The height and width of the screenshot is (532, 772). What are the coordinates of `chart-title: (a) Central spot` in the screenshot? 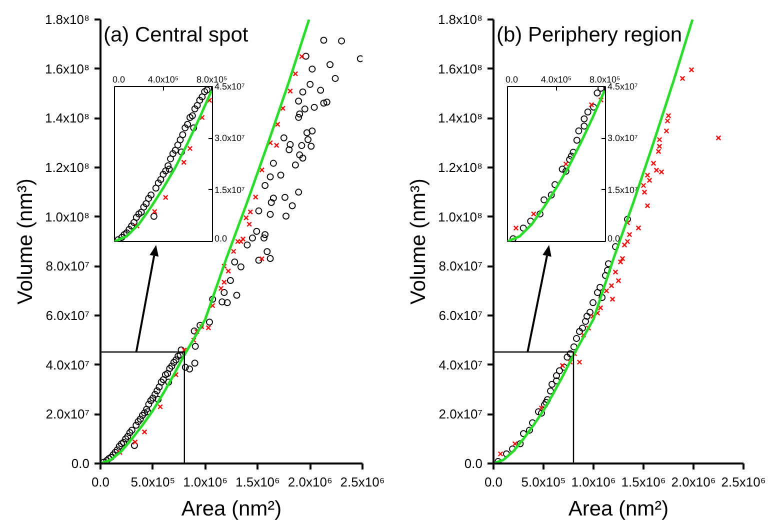 It's located at (176, 35).